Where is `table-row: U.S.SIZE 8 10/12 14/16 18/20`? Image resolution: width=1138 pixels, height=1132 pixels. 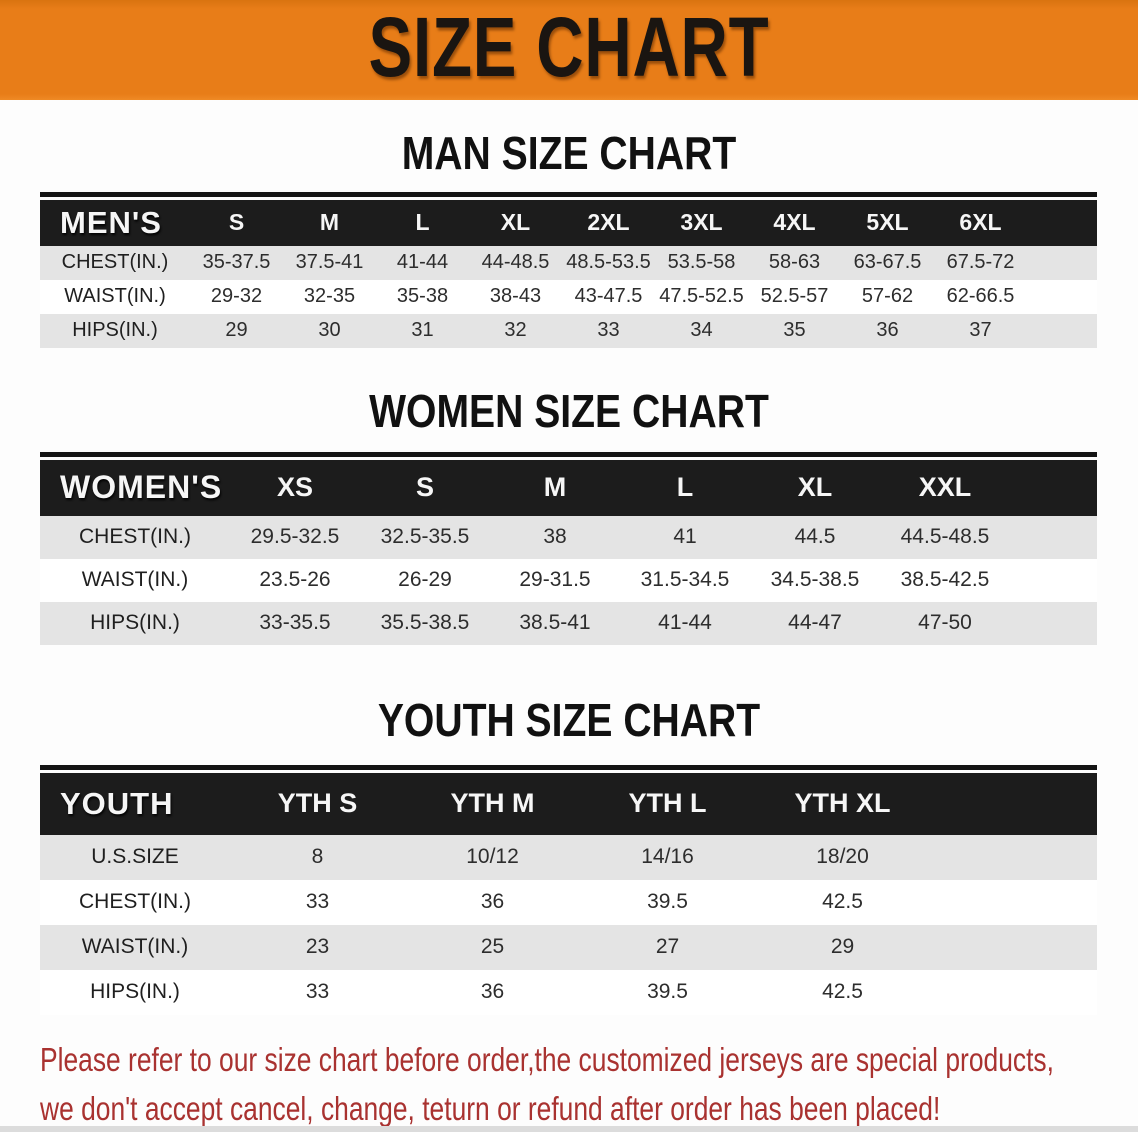
table-row: U.S.SIZE 8 10/12 14/16 18/20 is located at coordinates (568, 857).